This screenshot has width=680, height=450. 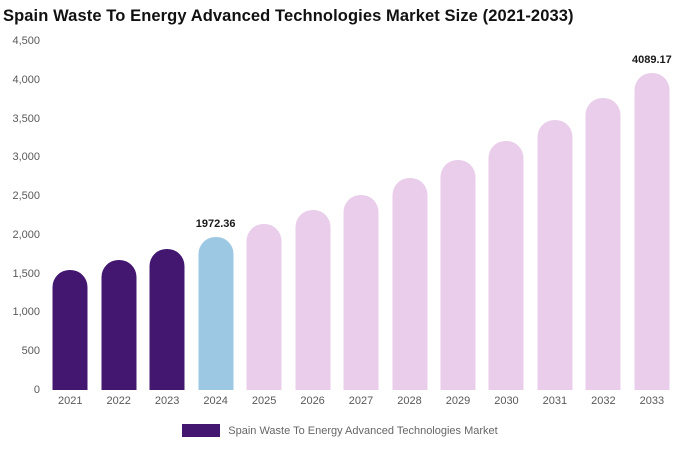 I want to click on bar-2023, so click(x=167, y=319).